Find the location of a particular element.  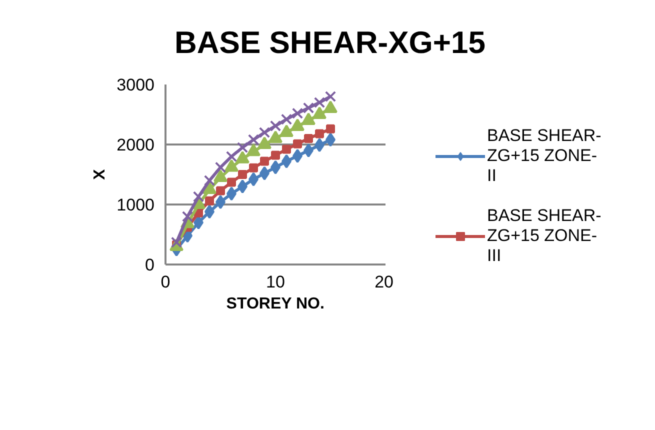

x-axis-title: STOREY NO. is located at coordinates (275, 304).